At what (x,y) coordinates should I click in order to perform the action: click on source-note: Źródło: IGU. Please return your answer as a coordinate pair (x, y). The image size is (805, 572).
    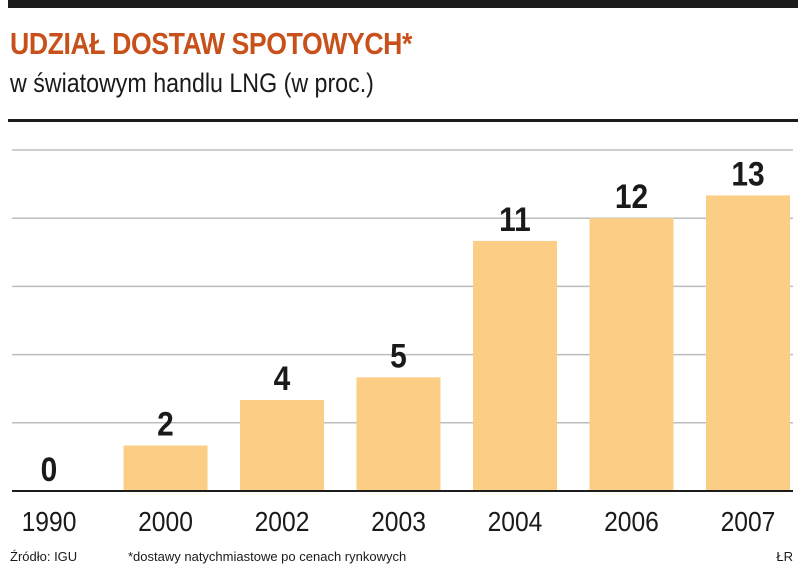
    Looking at the image, I should click on (44, 556).